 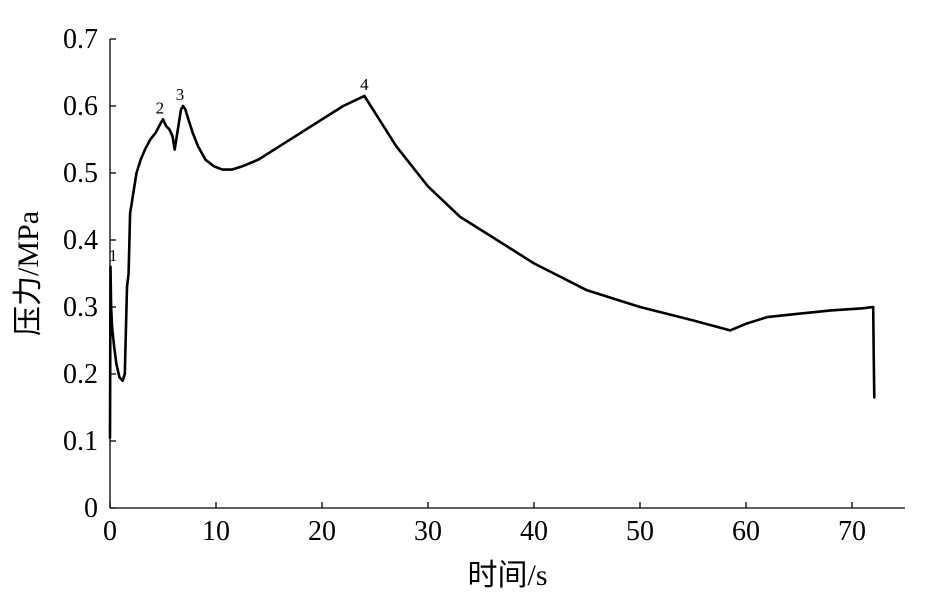 What do you see at coordinates (80, 441) in the screenshot?
I see `y-tick-label: 0.1` at bounding box center [80, 441].